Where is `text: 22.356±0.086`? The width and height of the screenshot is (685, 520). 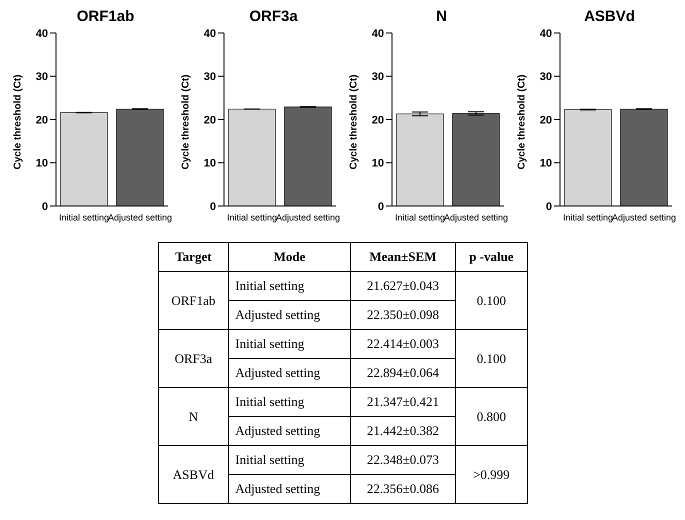 text: 22.356±0.086 is located at coordinates (403, 489).